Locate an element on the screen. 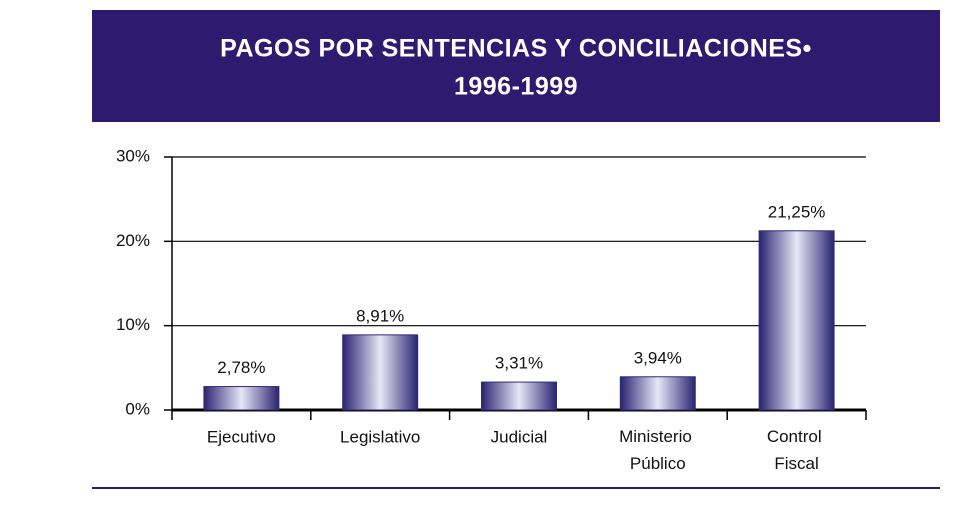  value-label: 3,94% is located at coordinates (658, 357).